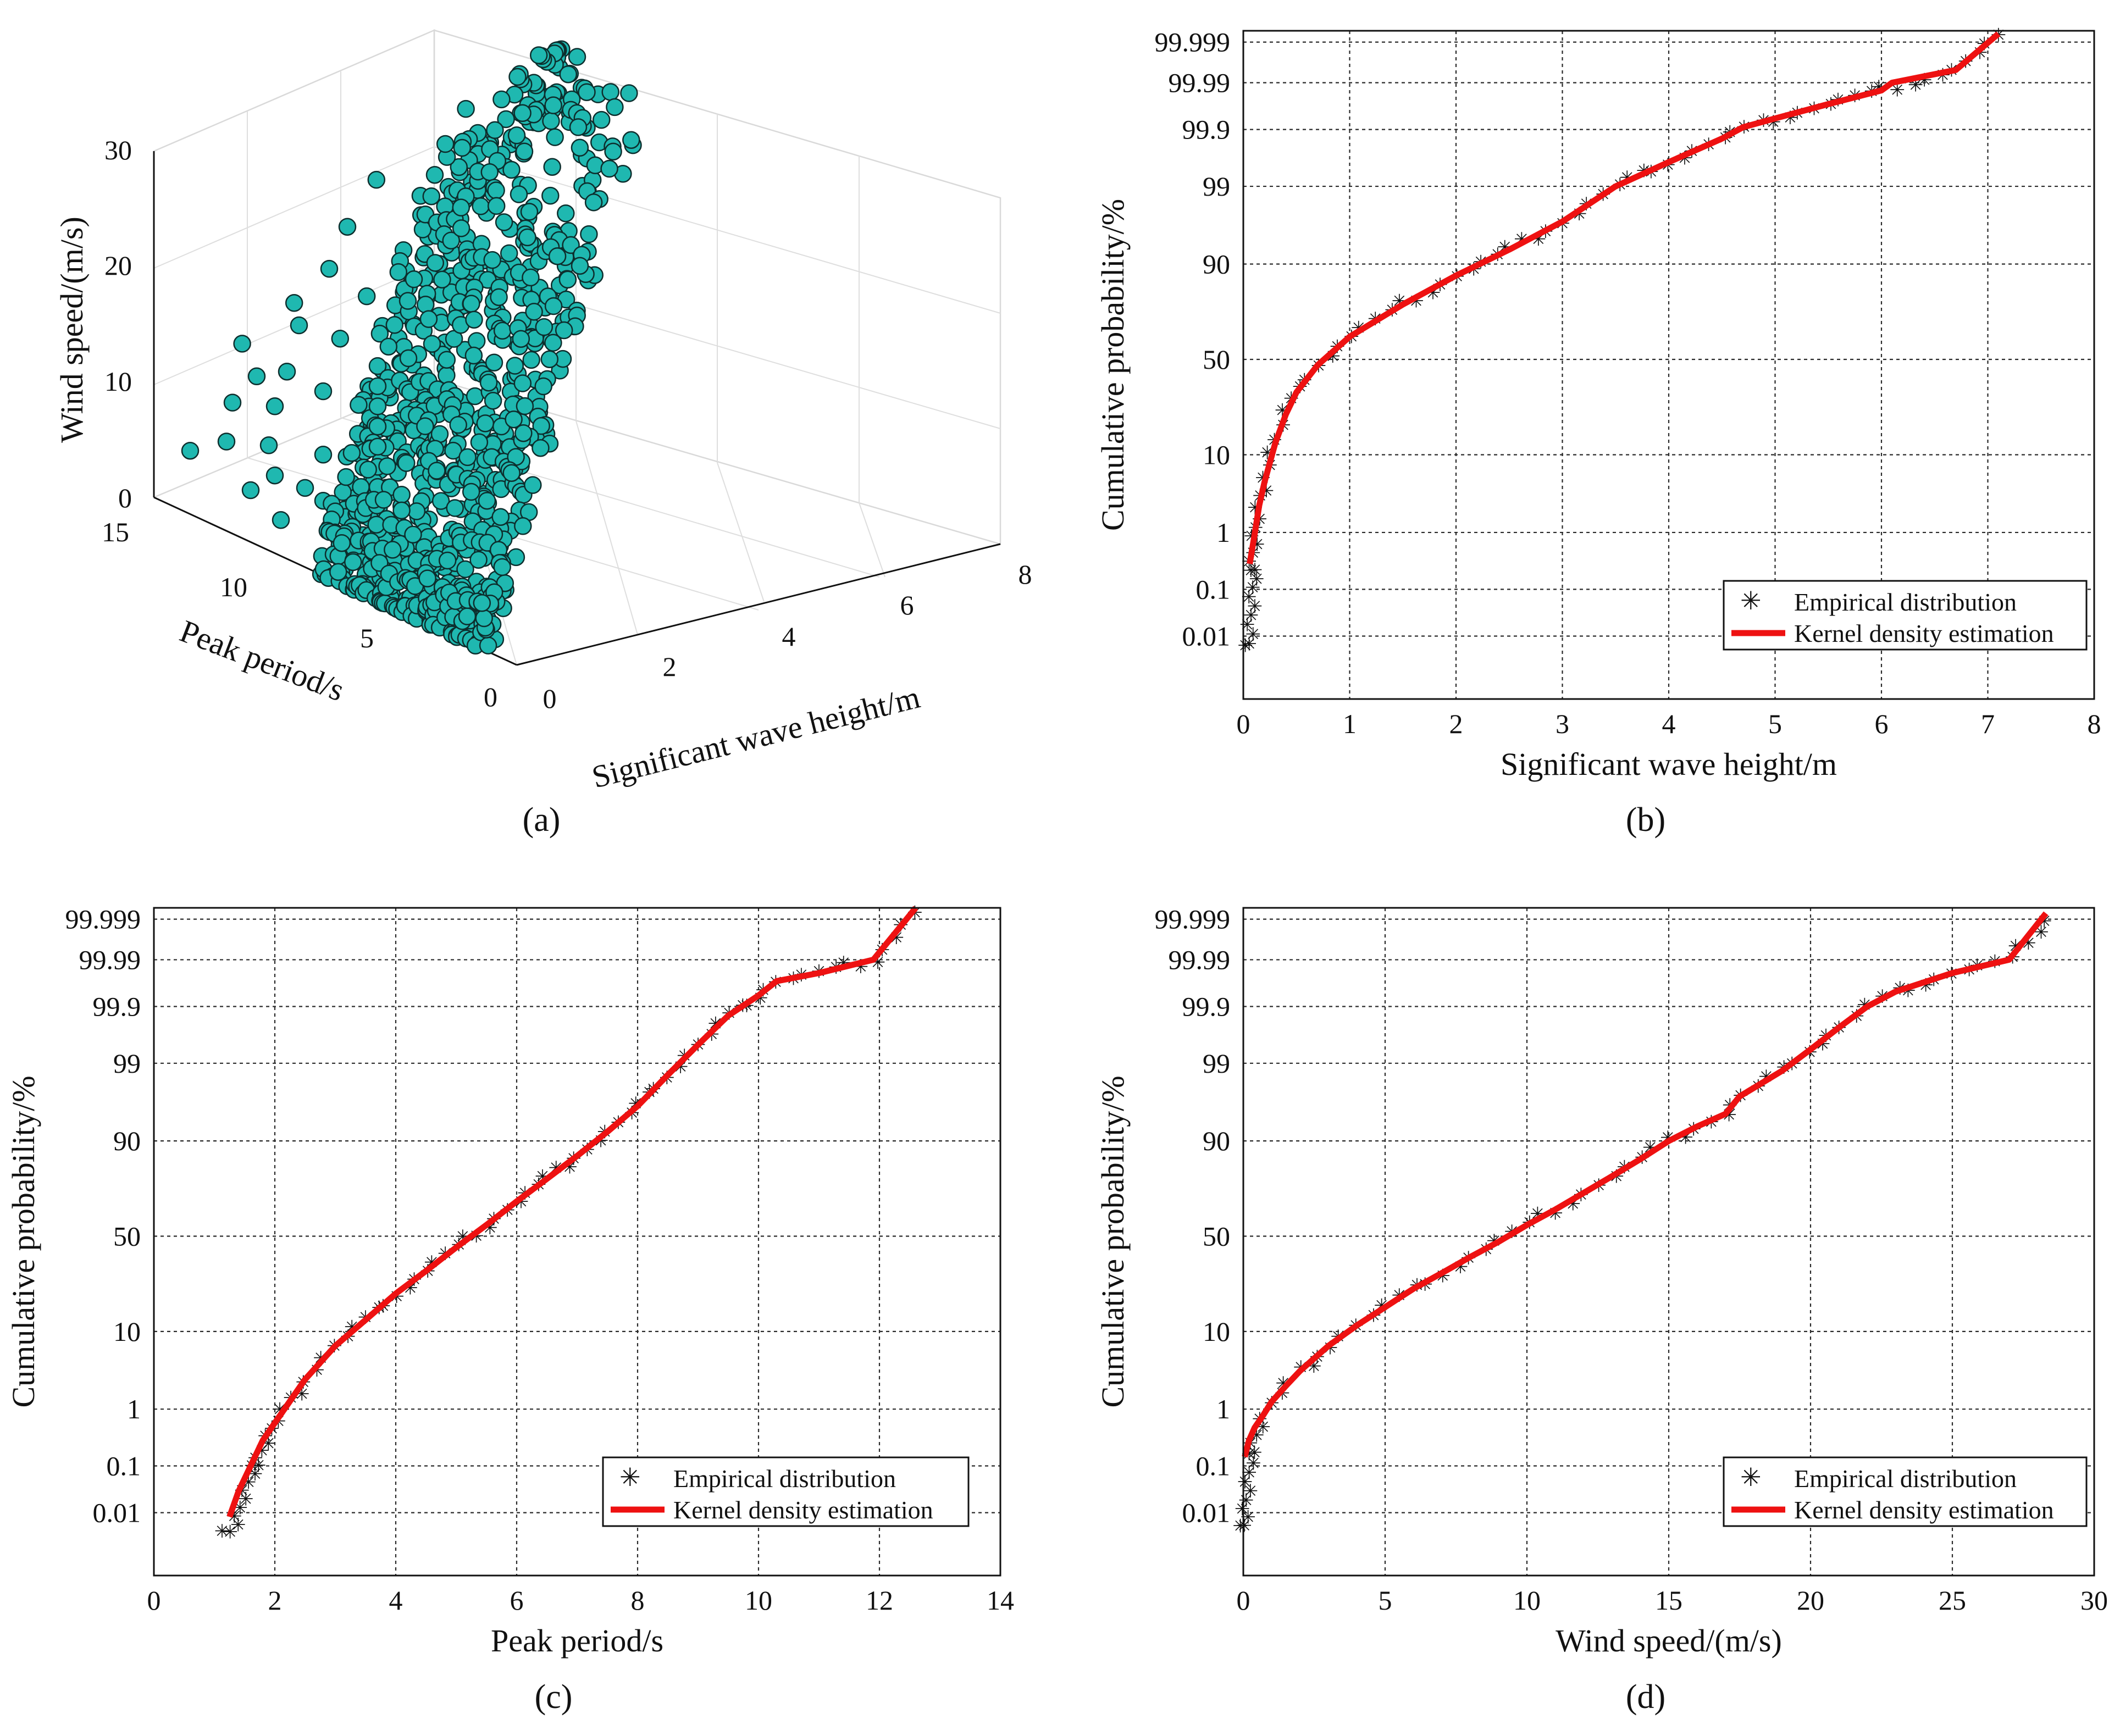 This screenshot has width=2120, height=1736. Describe the element at coordinates (1200, 959) in the screenshot. I see `y-tick-label: 99.99` at that location.